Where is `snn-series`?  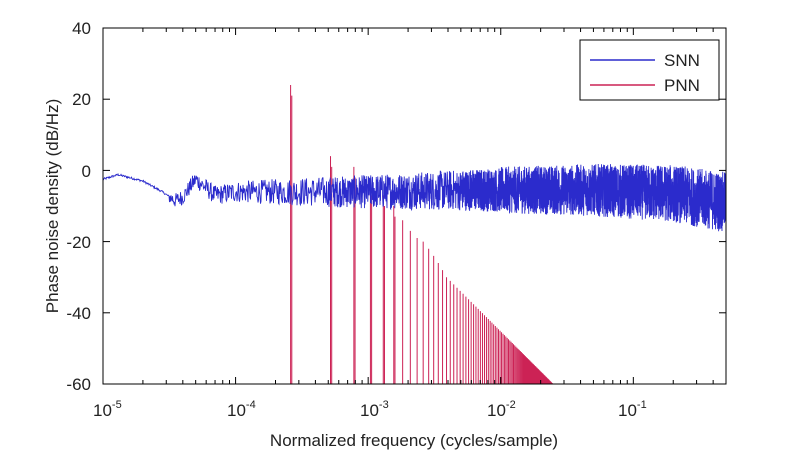 snn-series is located at coordinates (414, 198).